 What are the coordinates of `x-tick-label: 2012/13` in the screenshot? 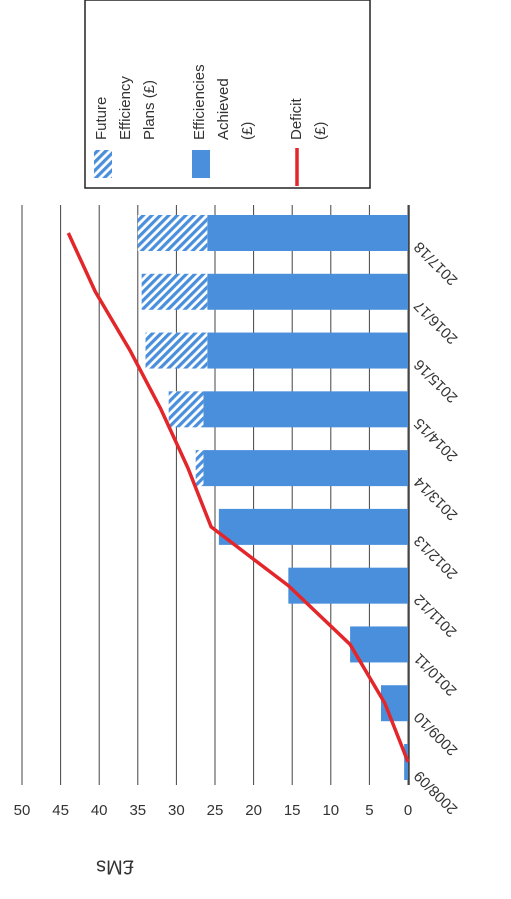 It's located at (436, 557).